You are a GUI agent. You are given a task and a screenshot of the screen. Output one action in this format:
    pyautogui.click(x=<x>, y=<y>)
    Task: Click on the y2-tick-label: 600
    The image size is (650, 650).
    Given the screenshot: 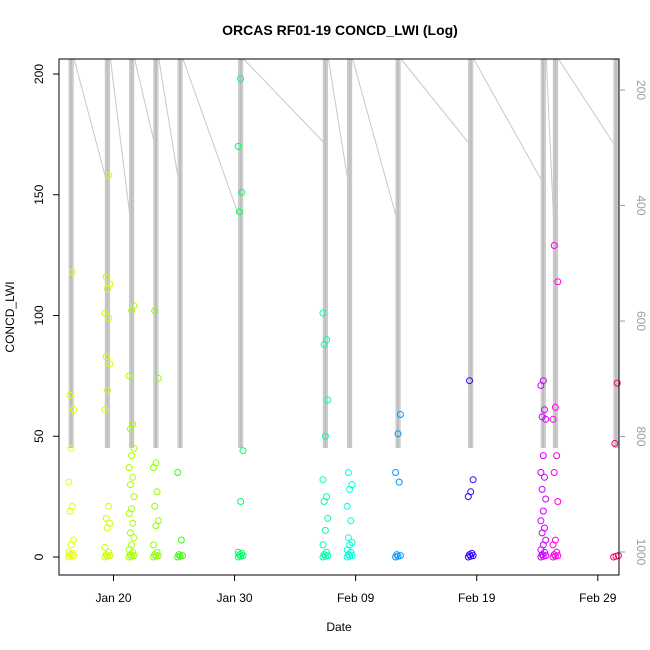 What is the action you would take?
    pyautogui.click(x=641, y=321)
    